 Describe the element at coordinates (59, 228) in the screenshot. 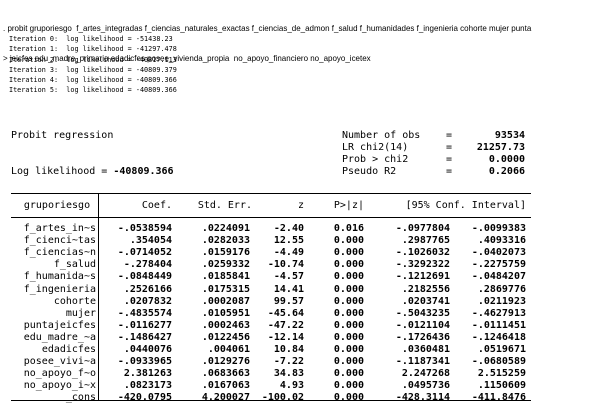

I see `row-variable: f_artes_in~s` at that location.